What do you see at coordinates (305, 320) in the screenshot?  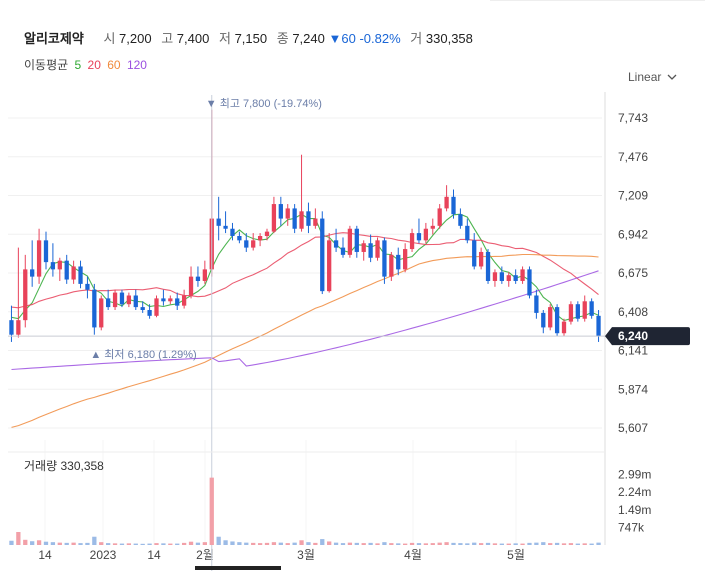 I see `ma-120-line` at bounding box center [305, 320].